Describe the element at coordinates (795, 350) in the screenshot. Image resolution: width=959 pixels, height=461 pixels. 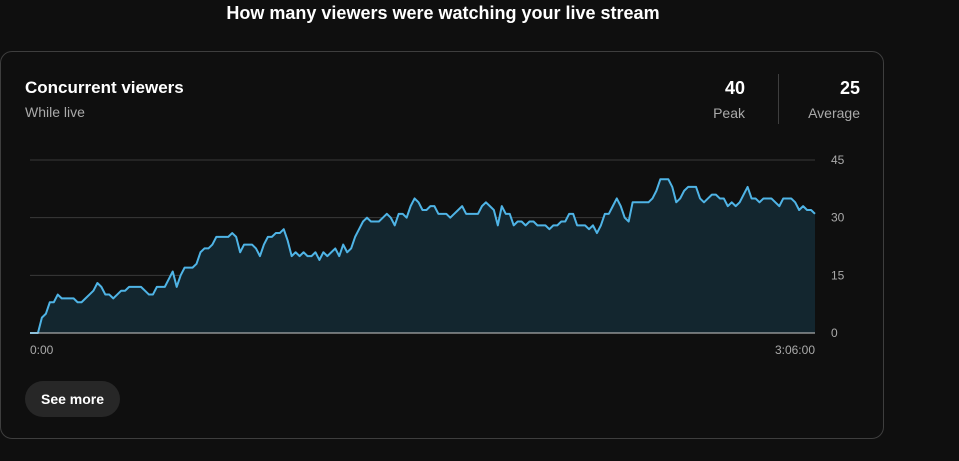
I see `x-tick-label-end: 3:06:00` at that location.